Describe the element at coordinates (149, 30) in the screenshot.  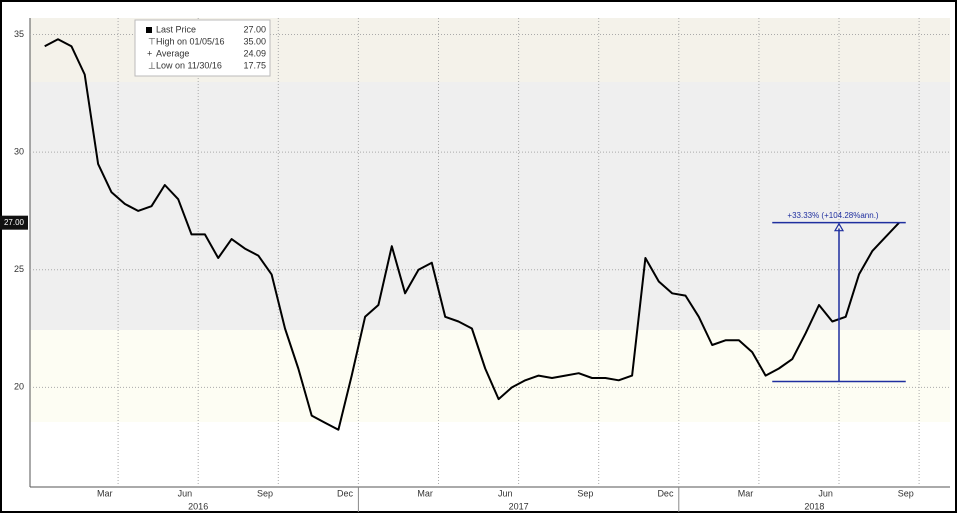
I see `legend-swatch` at that location.